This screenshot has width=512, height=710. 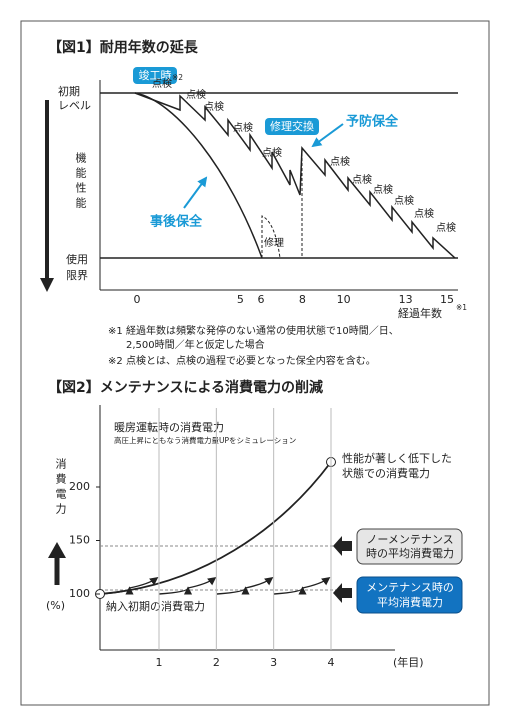 What do you see at coordinates (77, 275) in the screenshot?
I see `label: 限界` at bounding box center [77, 275].